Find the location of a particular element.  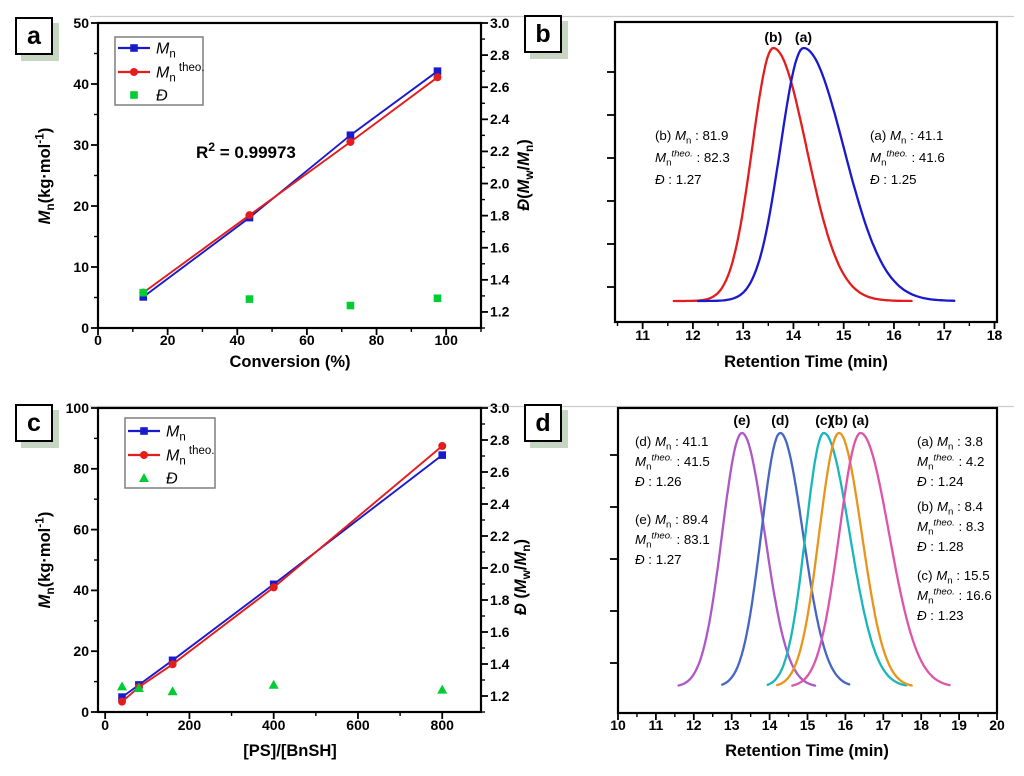

gpc-peak-label-b: (b) is located at coordinates (839, 420).